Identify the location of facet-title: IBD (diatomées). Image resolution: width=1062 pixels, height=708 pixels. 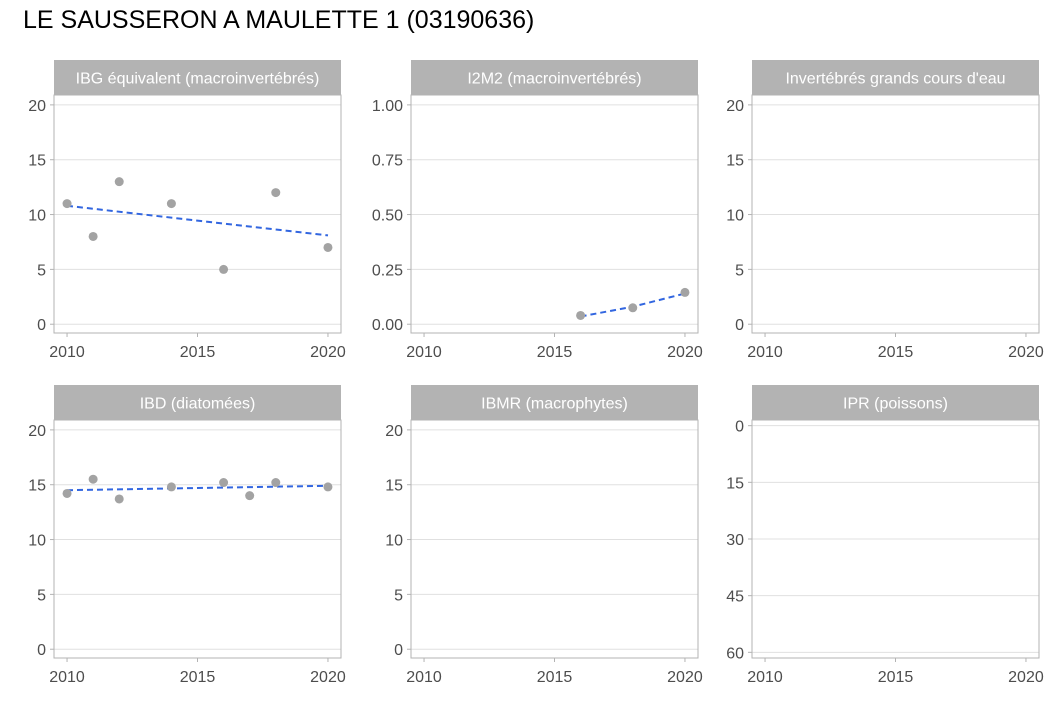
(198, 404).